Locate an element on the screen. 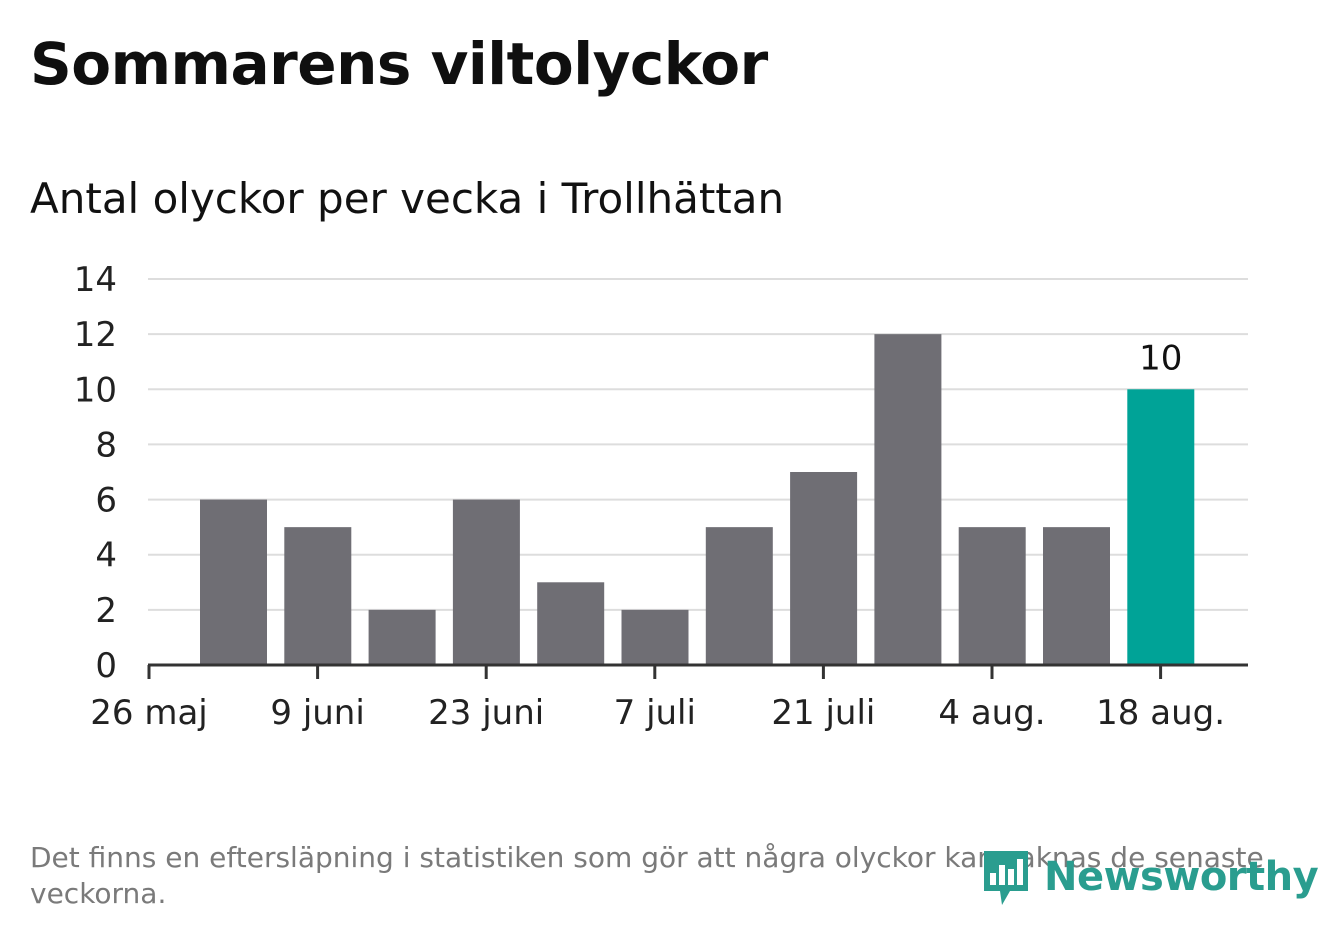 Image resolution: width=1322 pixels, height=939 pixels. newsworthy-logo-icon is located at coordinates (1006, 878).